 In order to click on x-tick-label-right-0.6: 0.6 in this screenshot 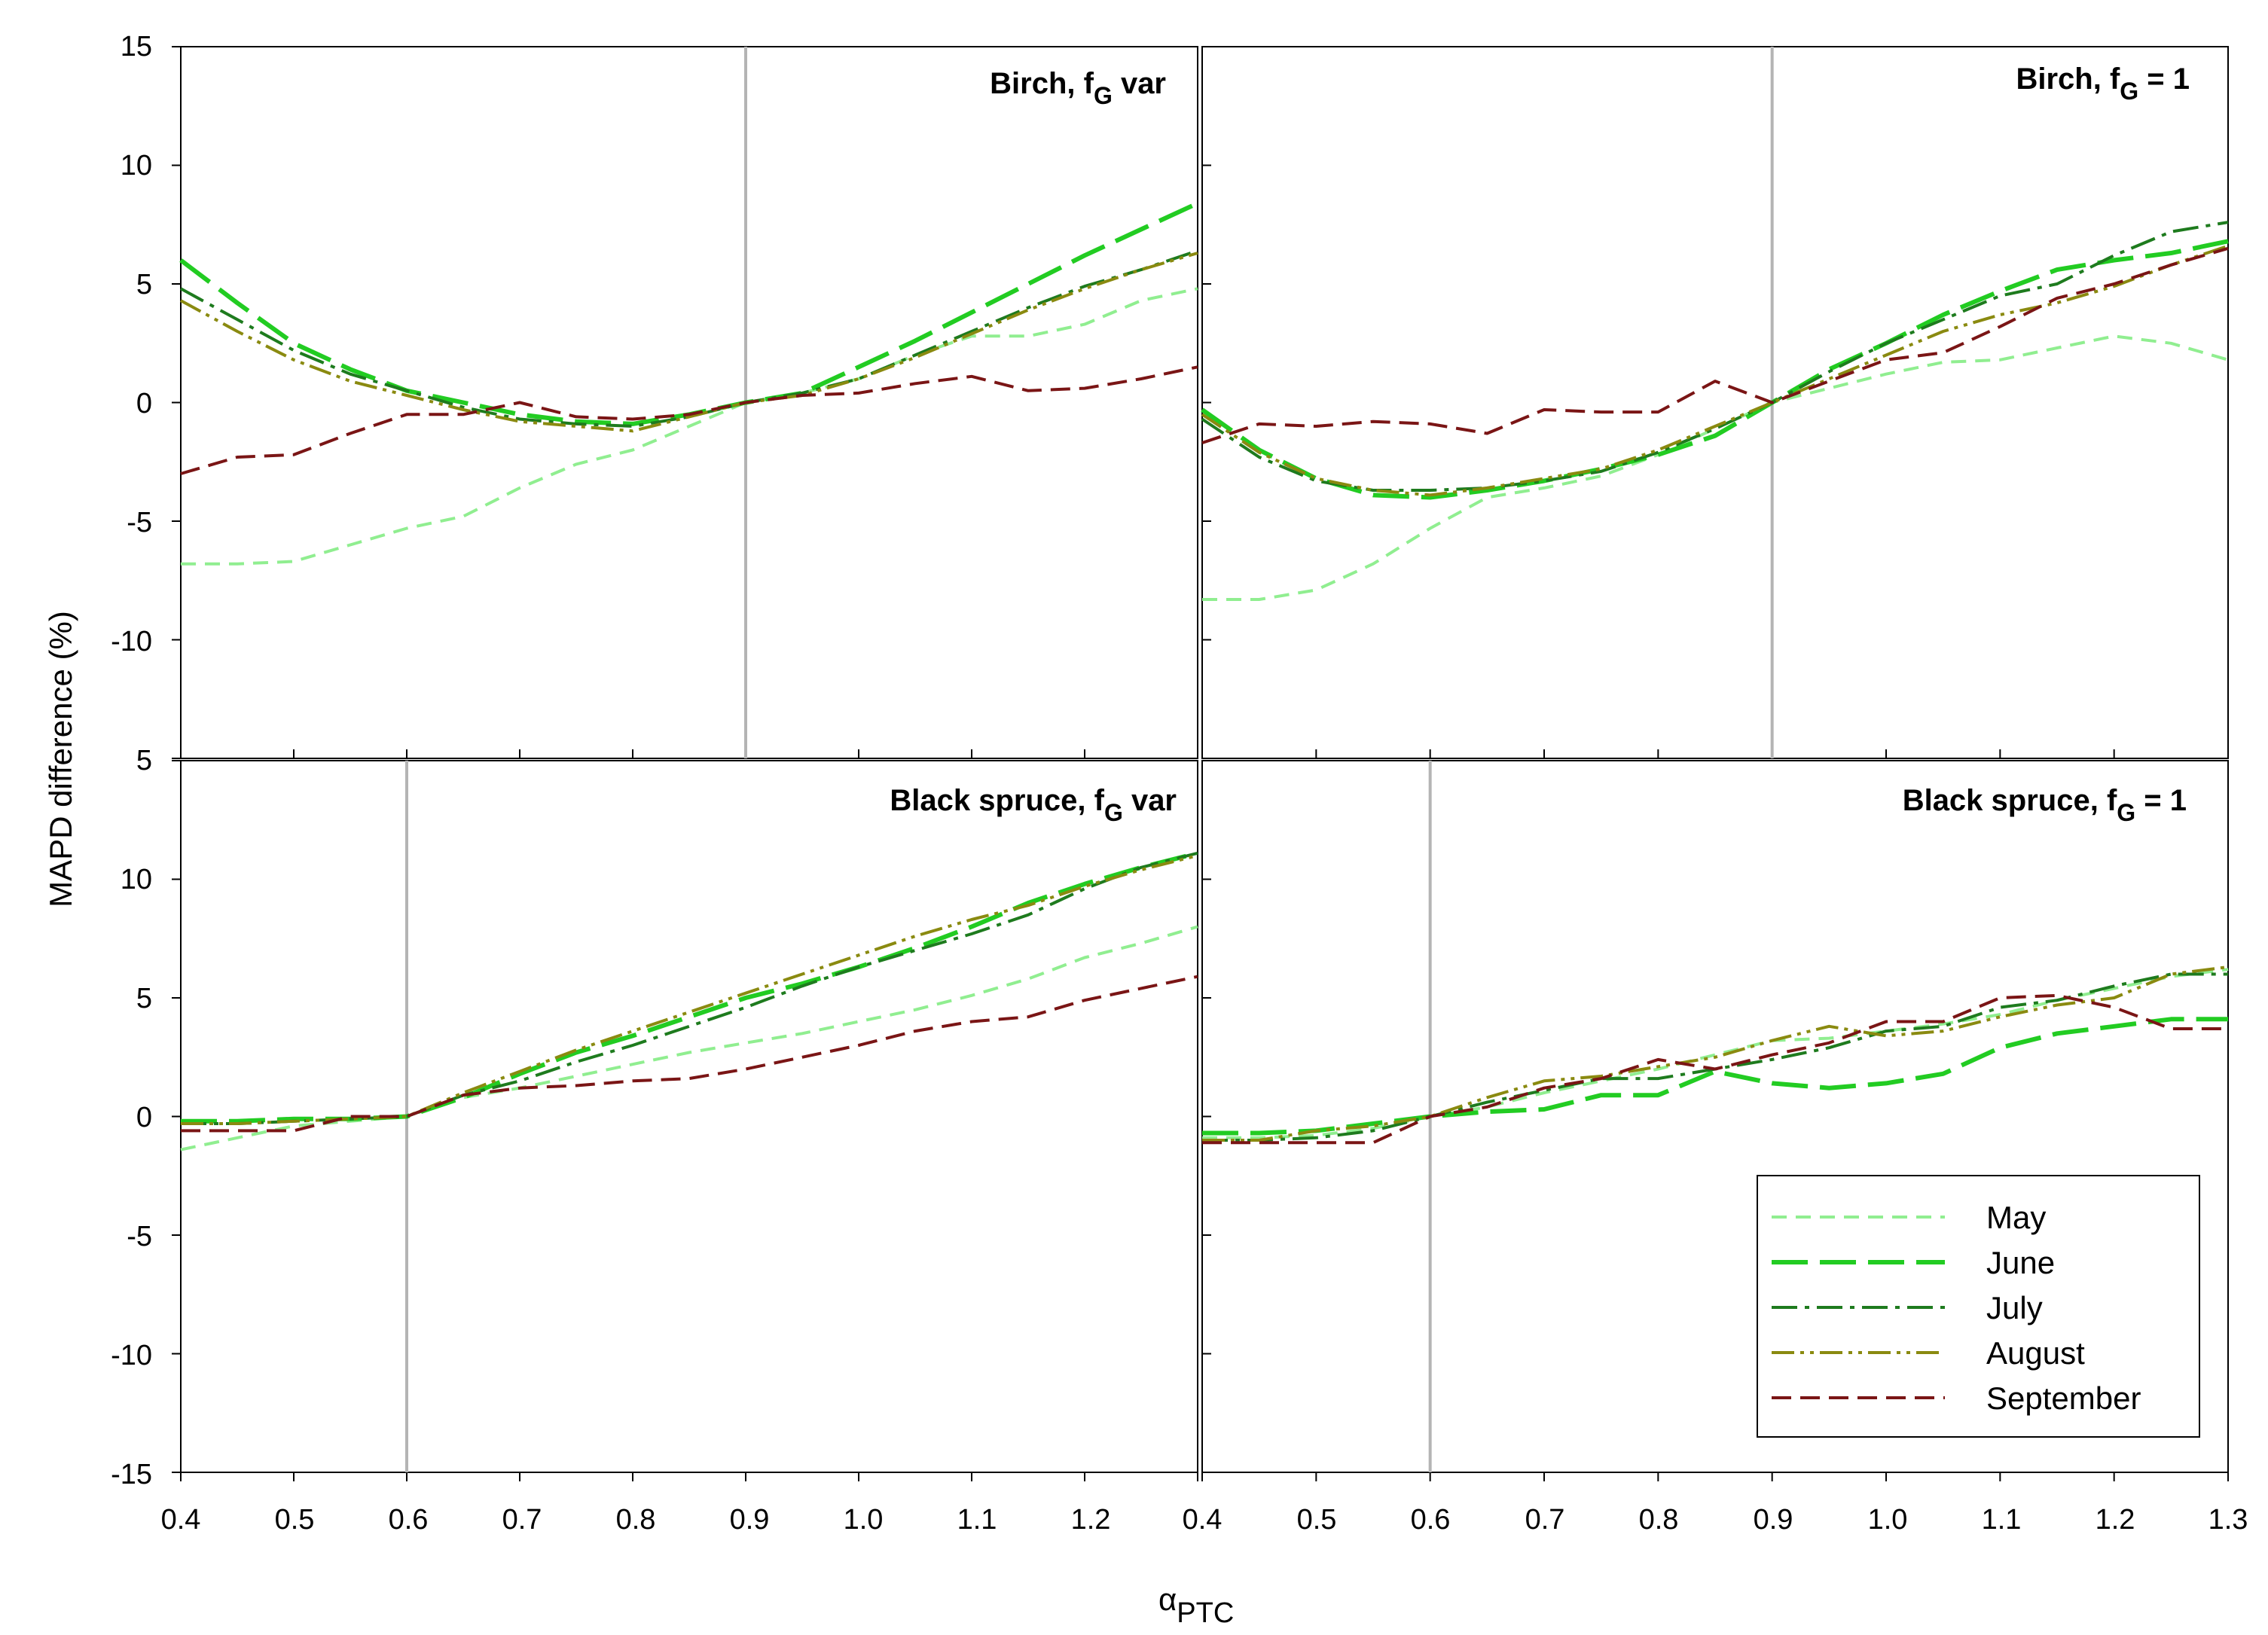, I will do `click(1431, 1520)`.